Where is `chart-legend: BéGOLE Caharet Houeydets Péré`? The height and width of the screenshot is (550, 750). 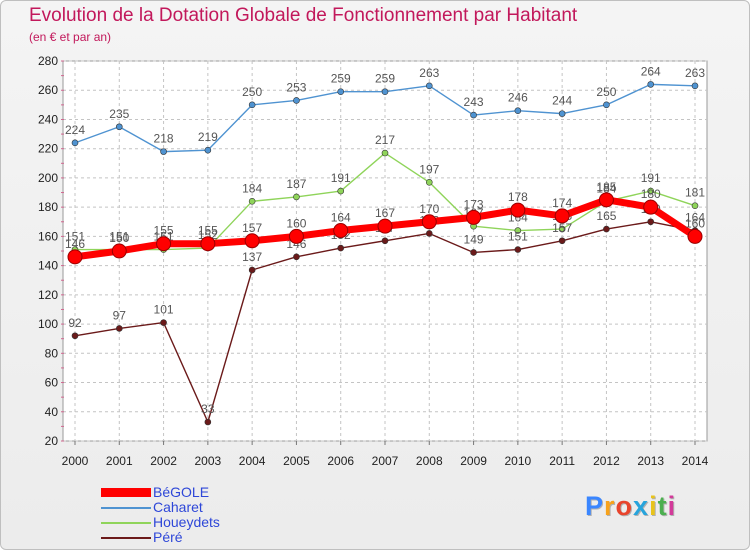 chart-legend: BéGOLE Caharet Houeydets Péré is located at coordinates (211, 515).